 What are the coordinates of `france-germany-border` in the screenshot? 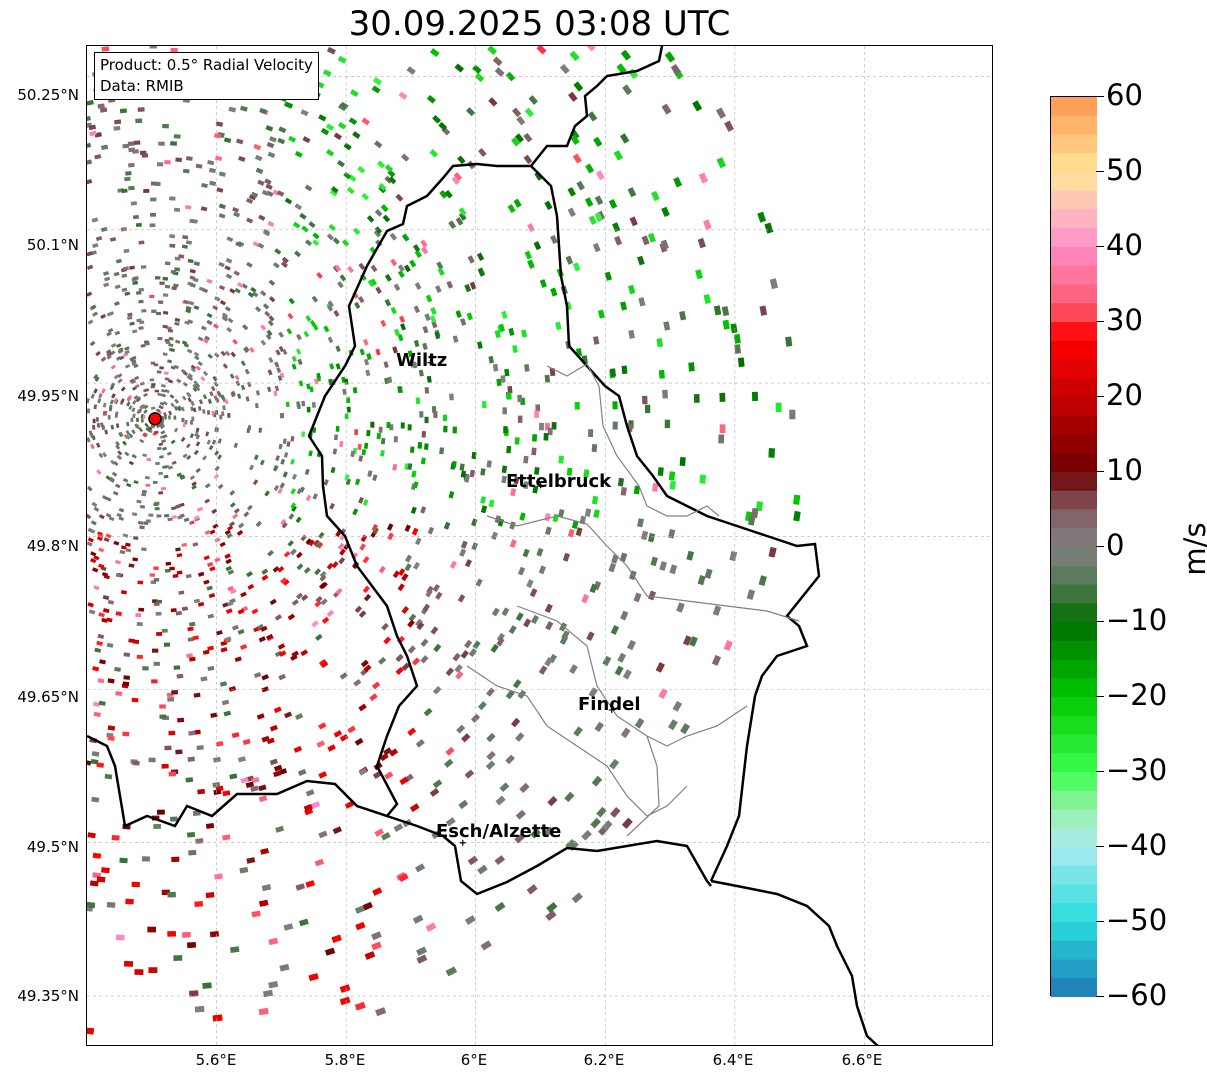 It's located at (794, 962).